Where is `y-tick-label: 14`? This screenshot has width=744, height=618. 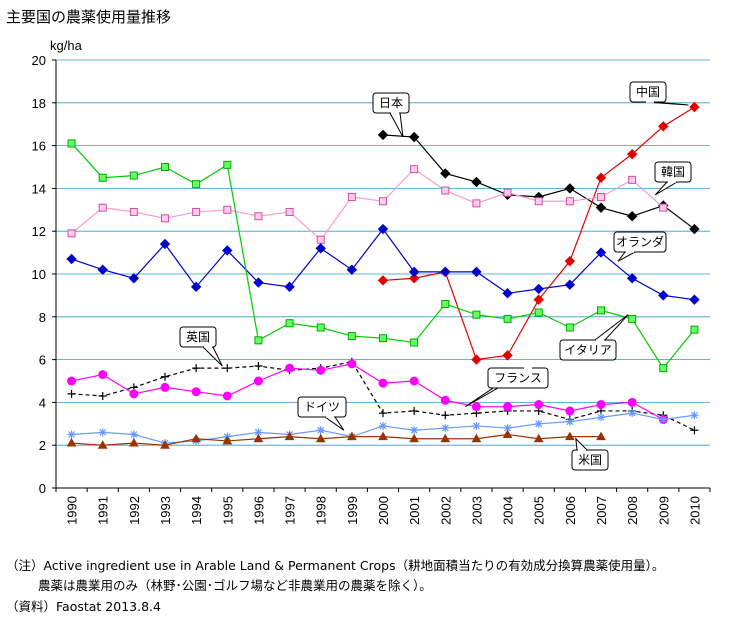 y-tick-label: 14 is located at coordinates (39, 188).